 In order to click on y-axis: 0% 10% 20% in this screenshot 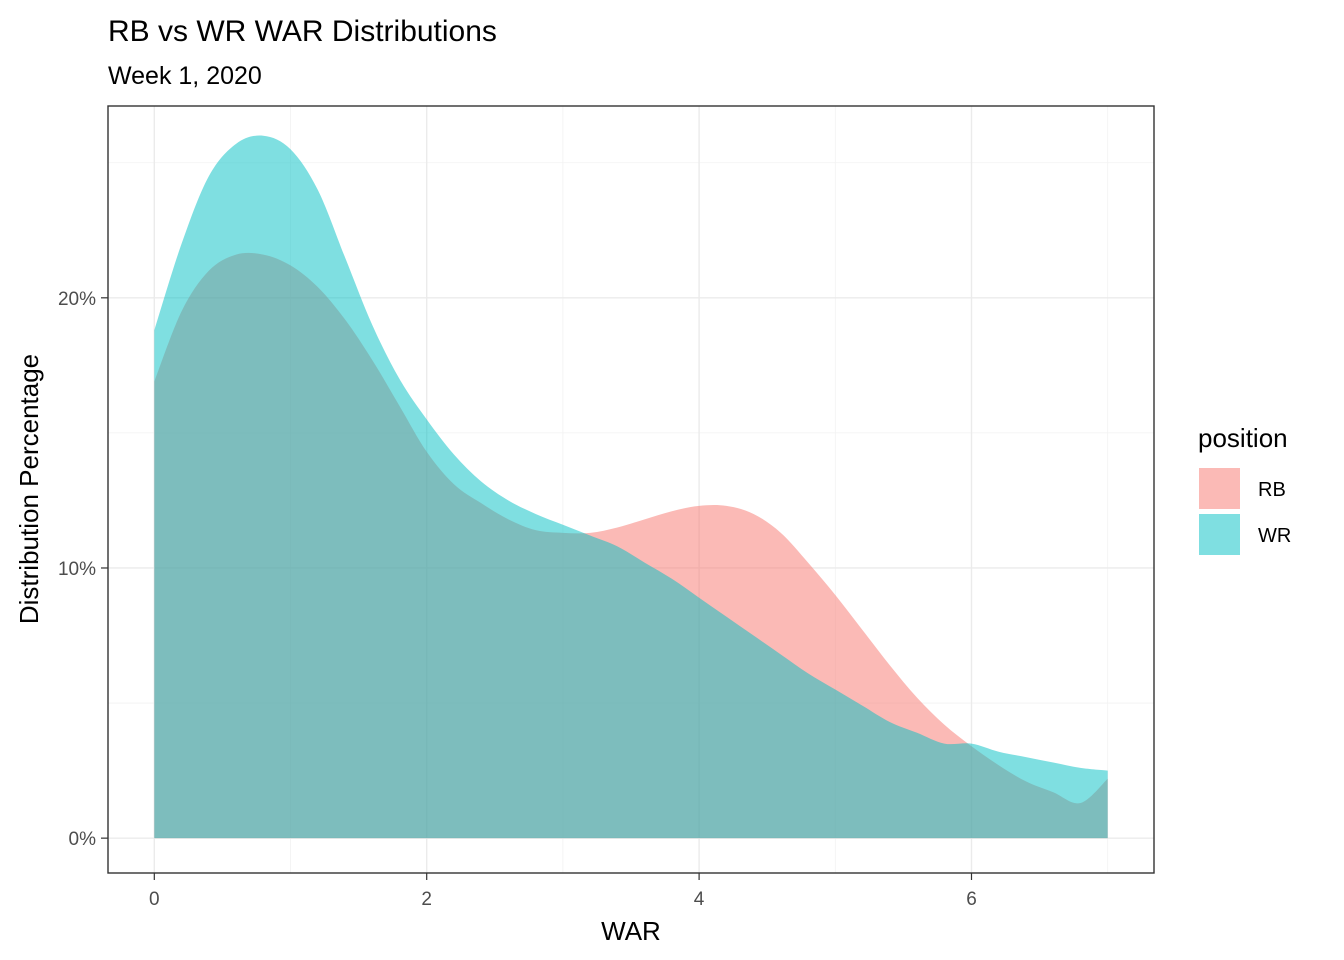, I will do `click(83, 569)`.